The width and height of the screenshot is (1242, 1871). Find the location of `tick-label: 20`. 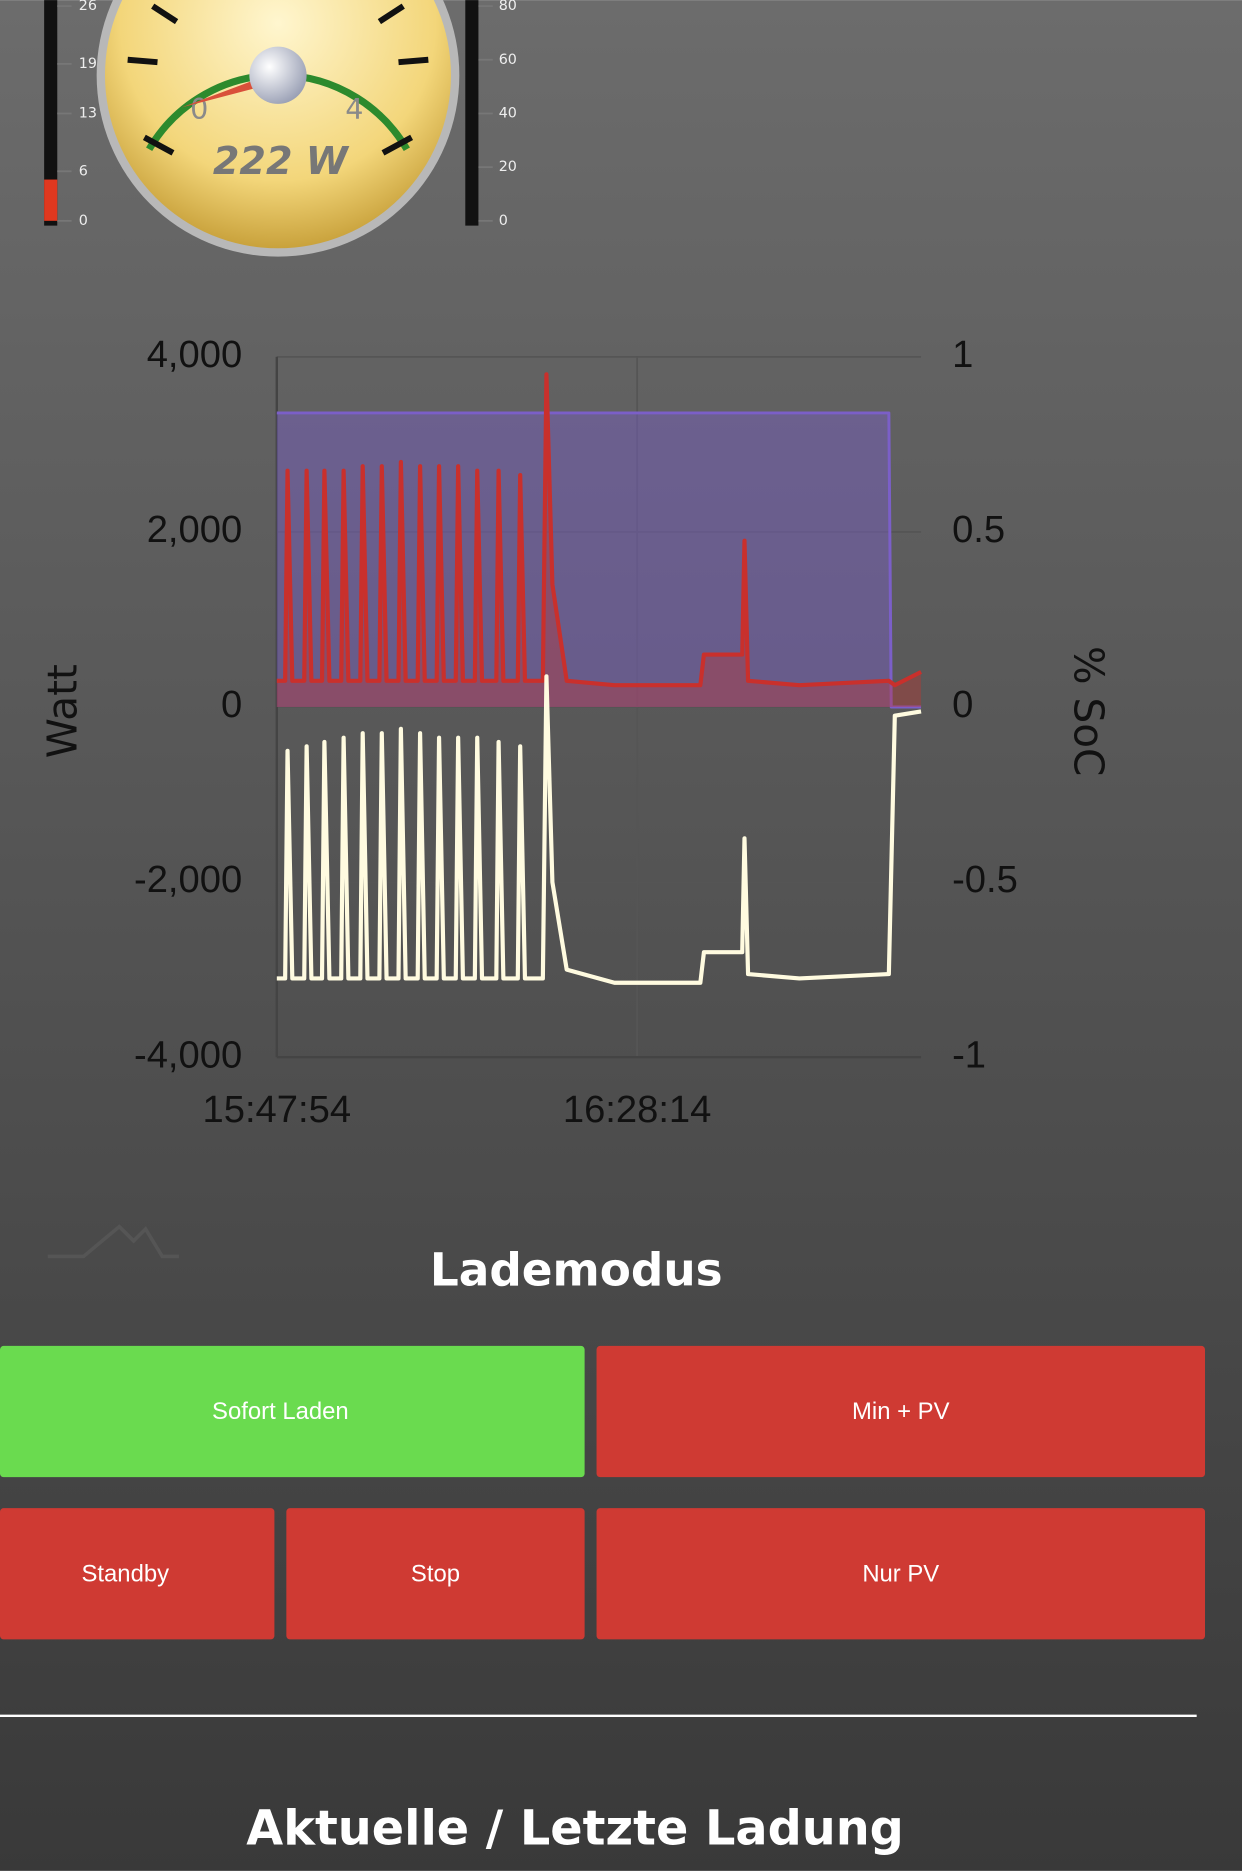

tick-label: 20 is located at coordinates (508, 167).